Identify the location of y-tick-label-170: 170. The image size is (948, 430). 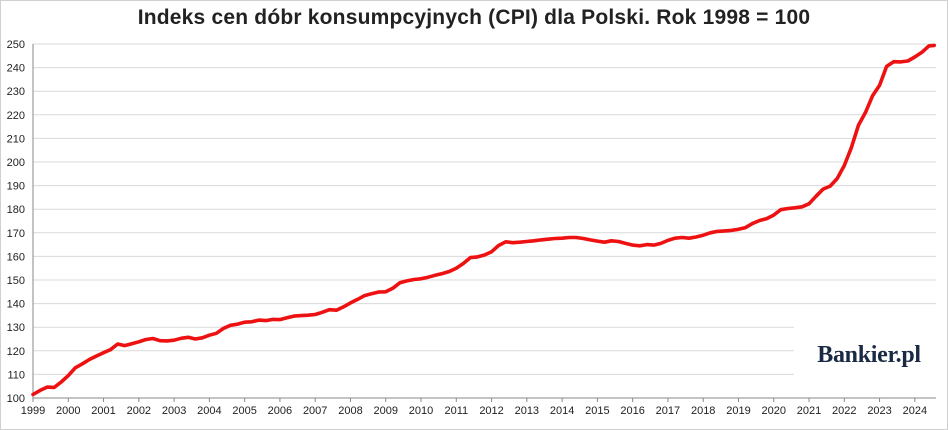
(16, 234).